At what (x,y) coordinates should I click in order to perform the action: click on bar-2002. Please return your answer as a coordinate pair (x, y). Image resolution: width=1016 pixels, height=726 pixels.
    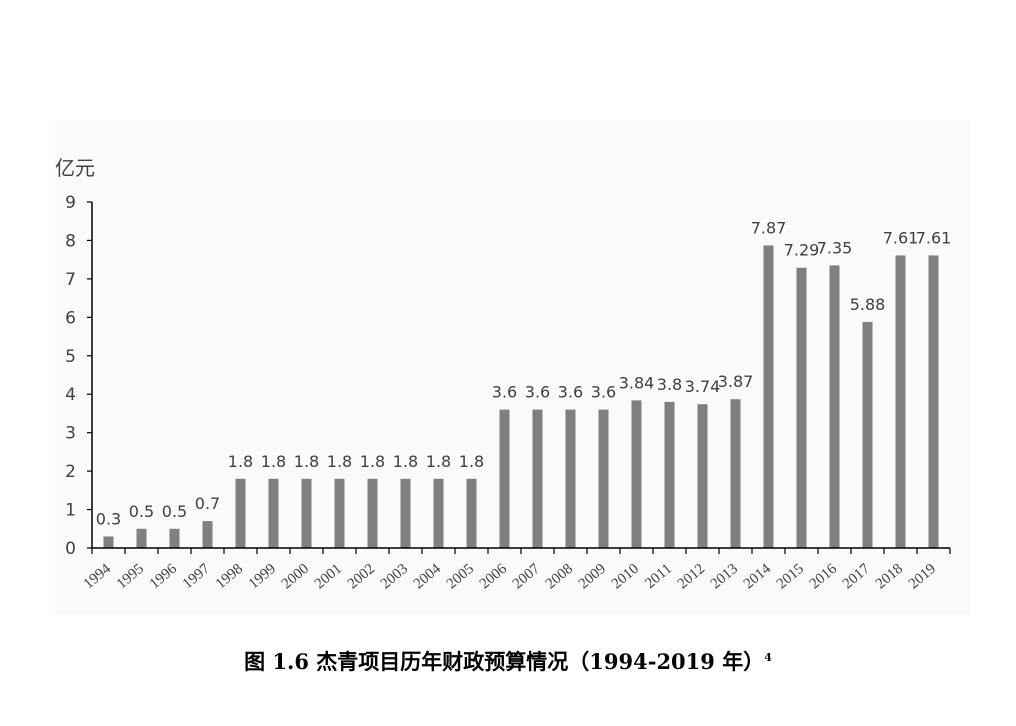
    Looking at the image, I should click on (372, 513).